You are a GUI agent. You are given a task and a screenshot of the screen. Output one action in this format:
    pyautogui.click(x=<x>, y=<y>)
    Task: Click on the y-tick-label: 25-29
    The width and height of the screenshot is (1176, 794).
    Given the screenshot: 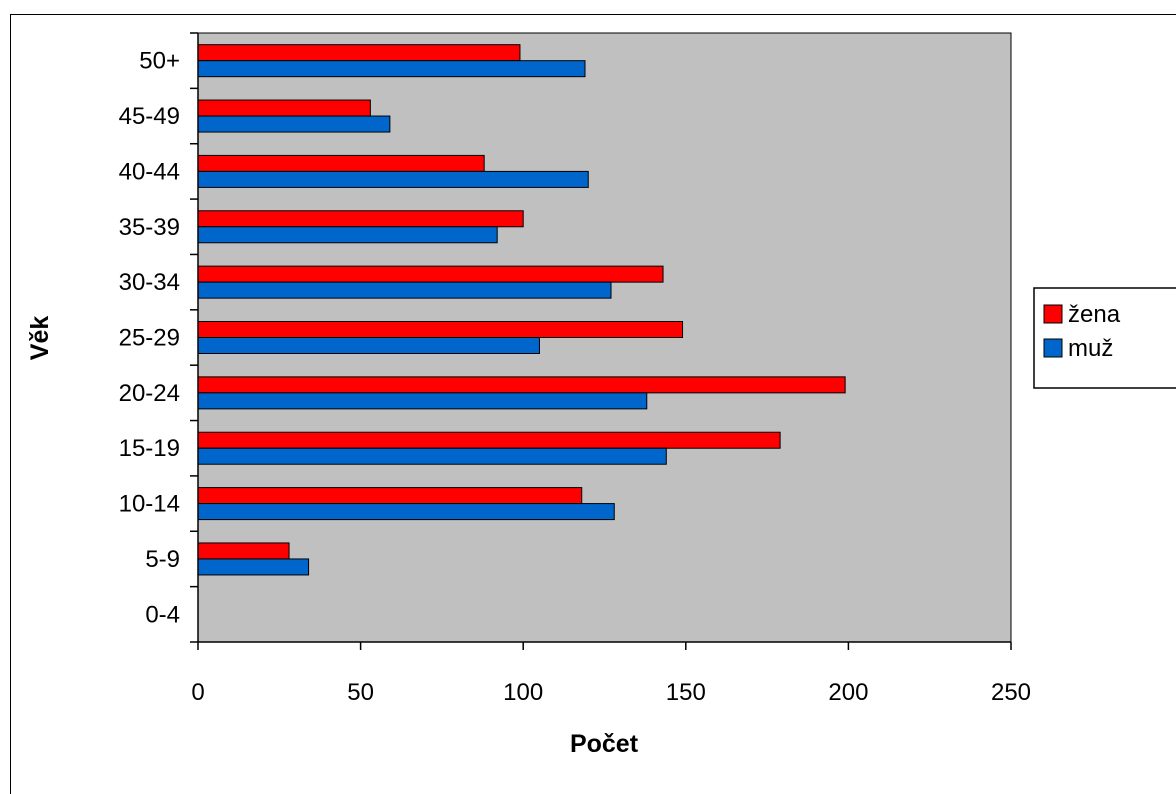 What is the action you would take?
    pyautogui.click(x=149, y=338)
    